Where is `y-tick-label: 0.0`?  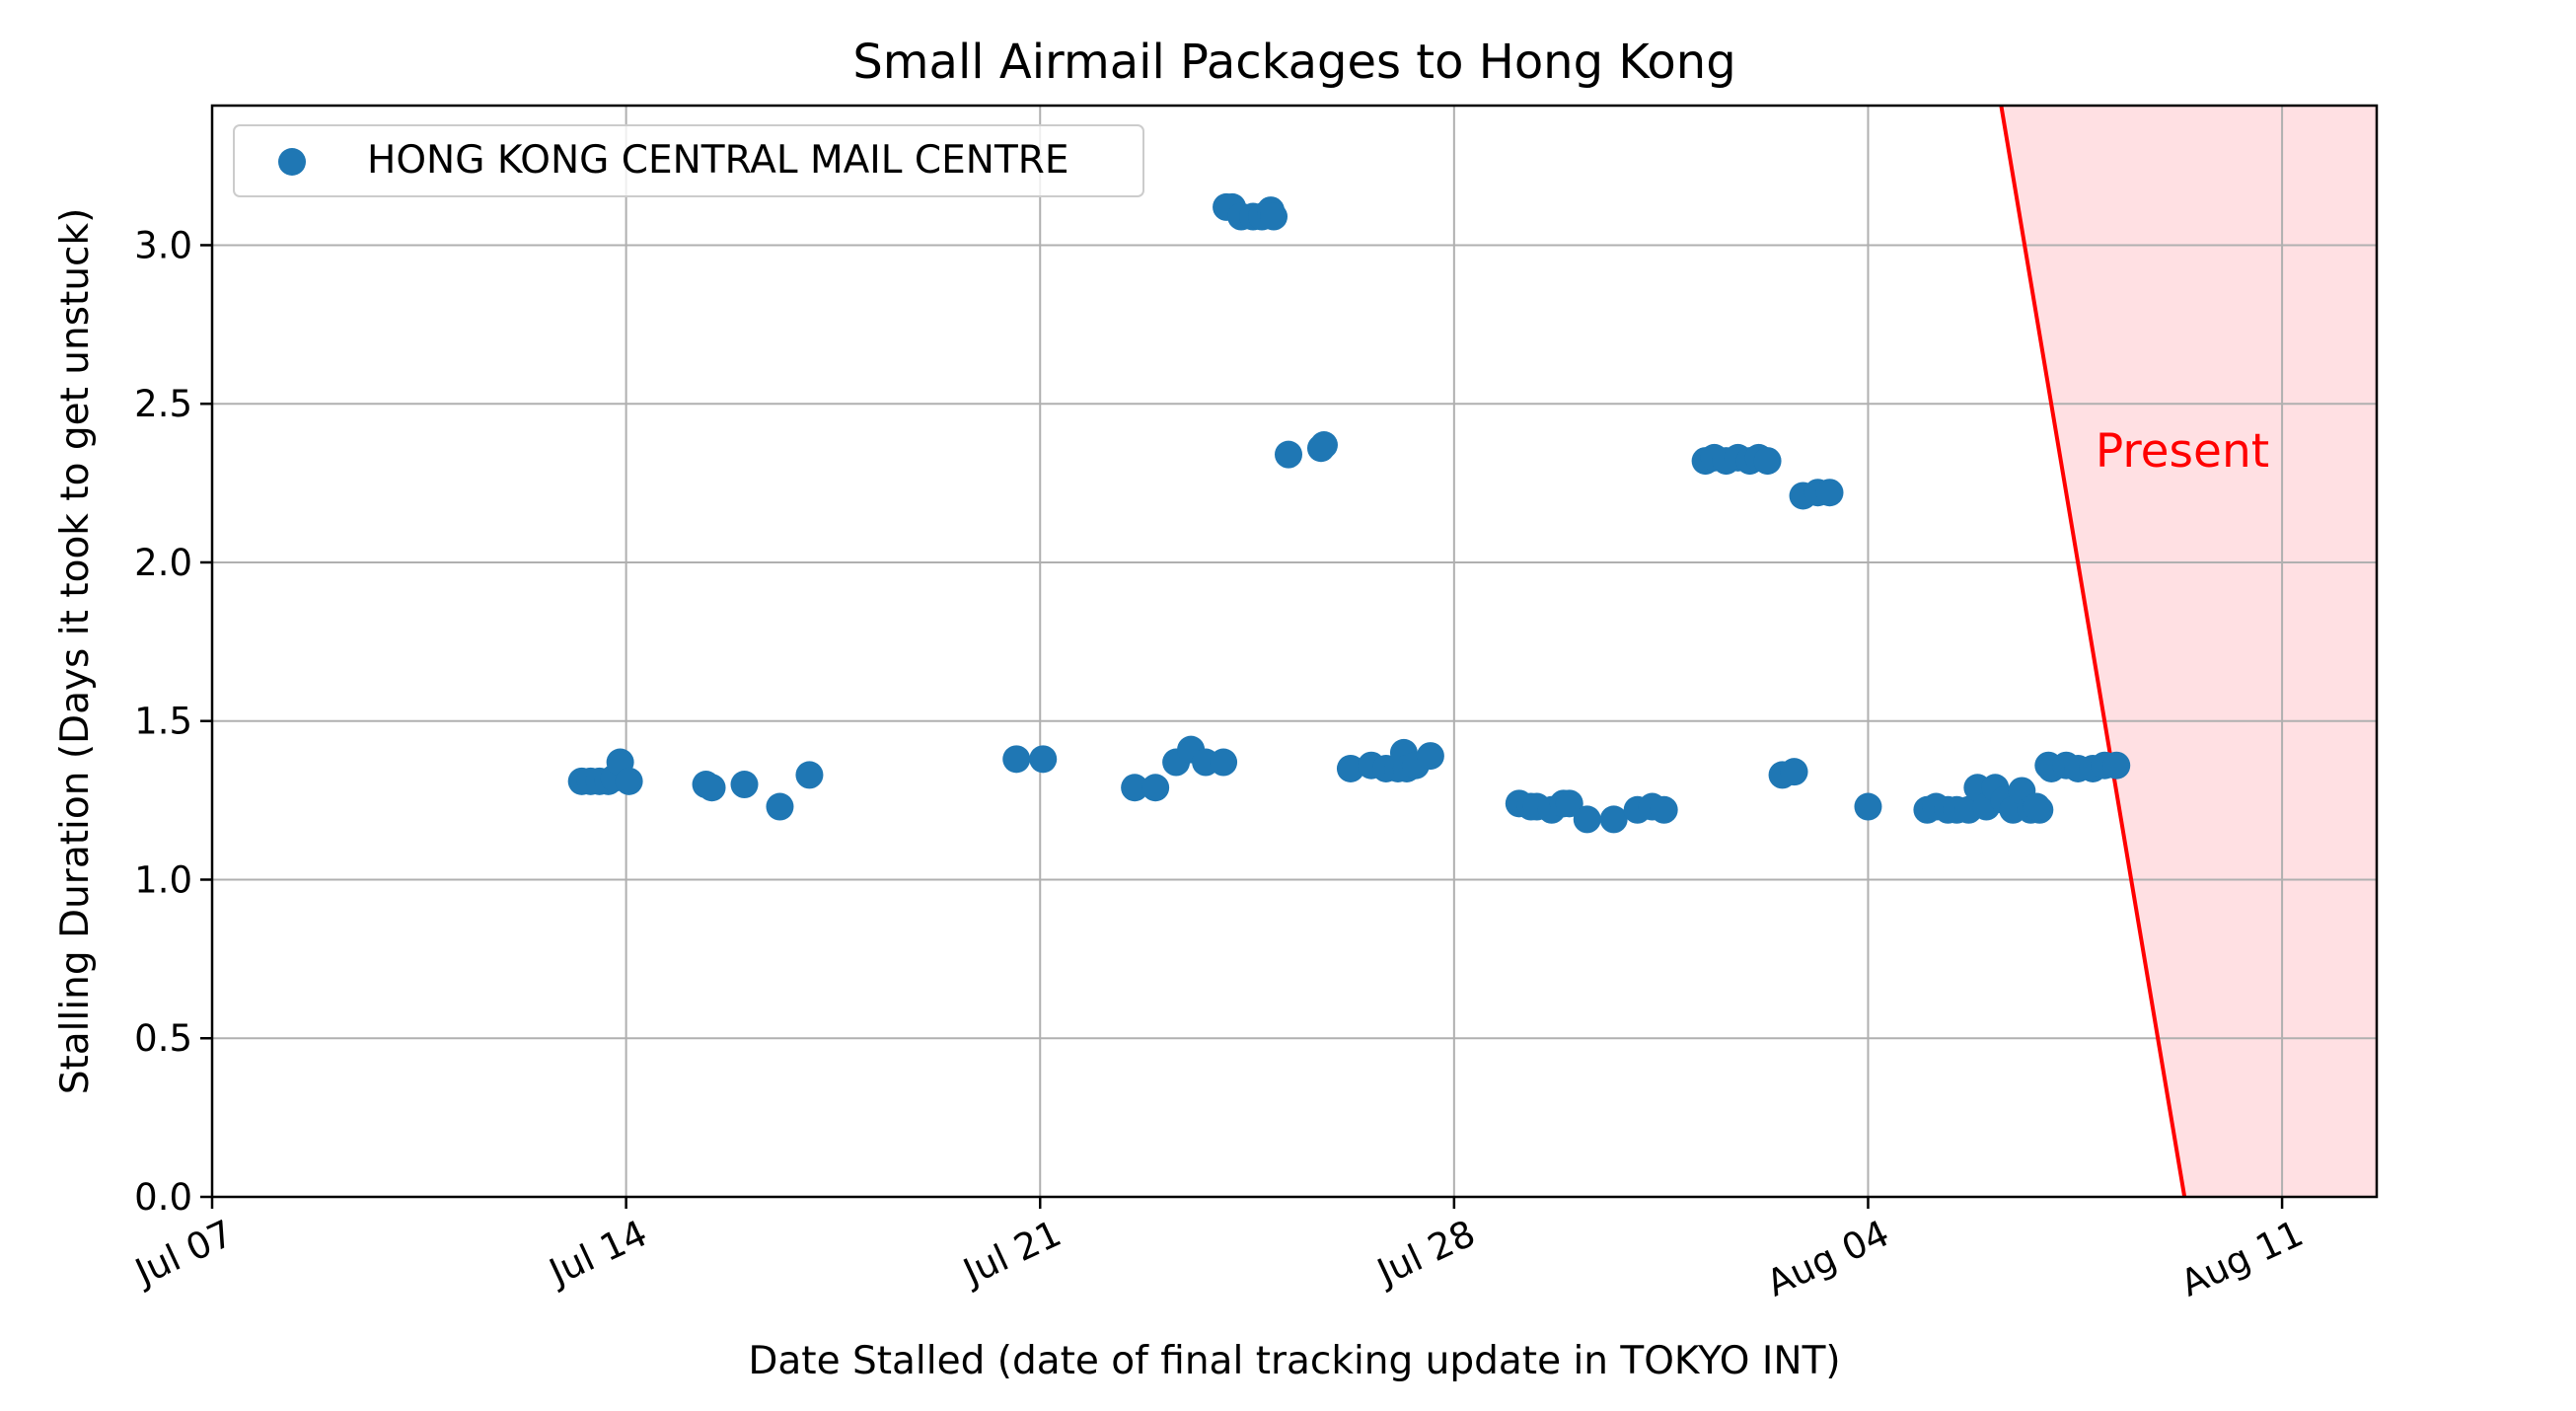 y-tick-label: 0.0 is located at coordinates (163, 1197).